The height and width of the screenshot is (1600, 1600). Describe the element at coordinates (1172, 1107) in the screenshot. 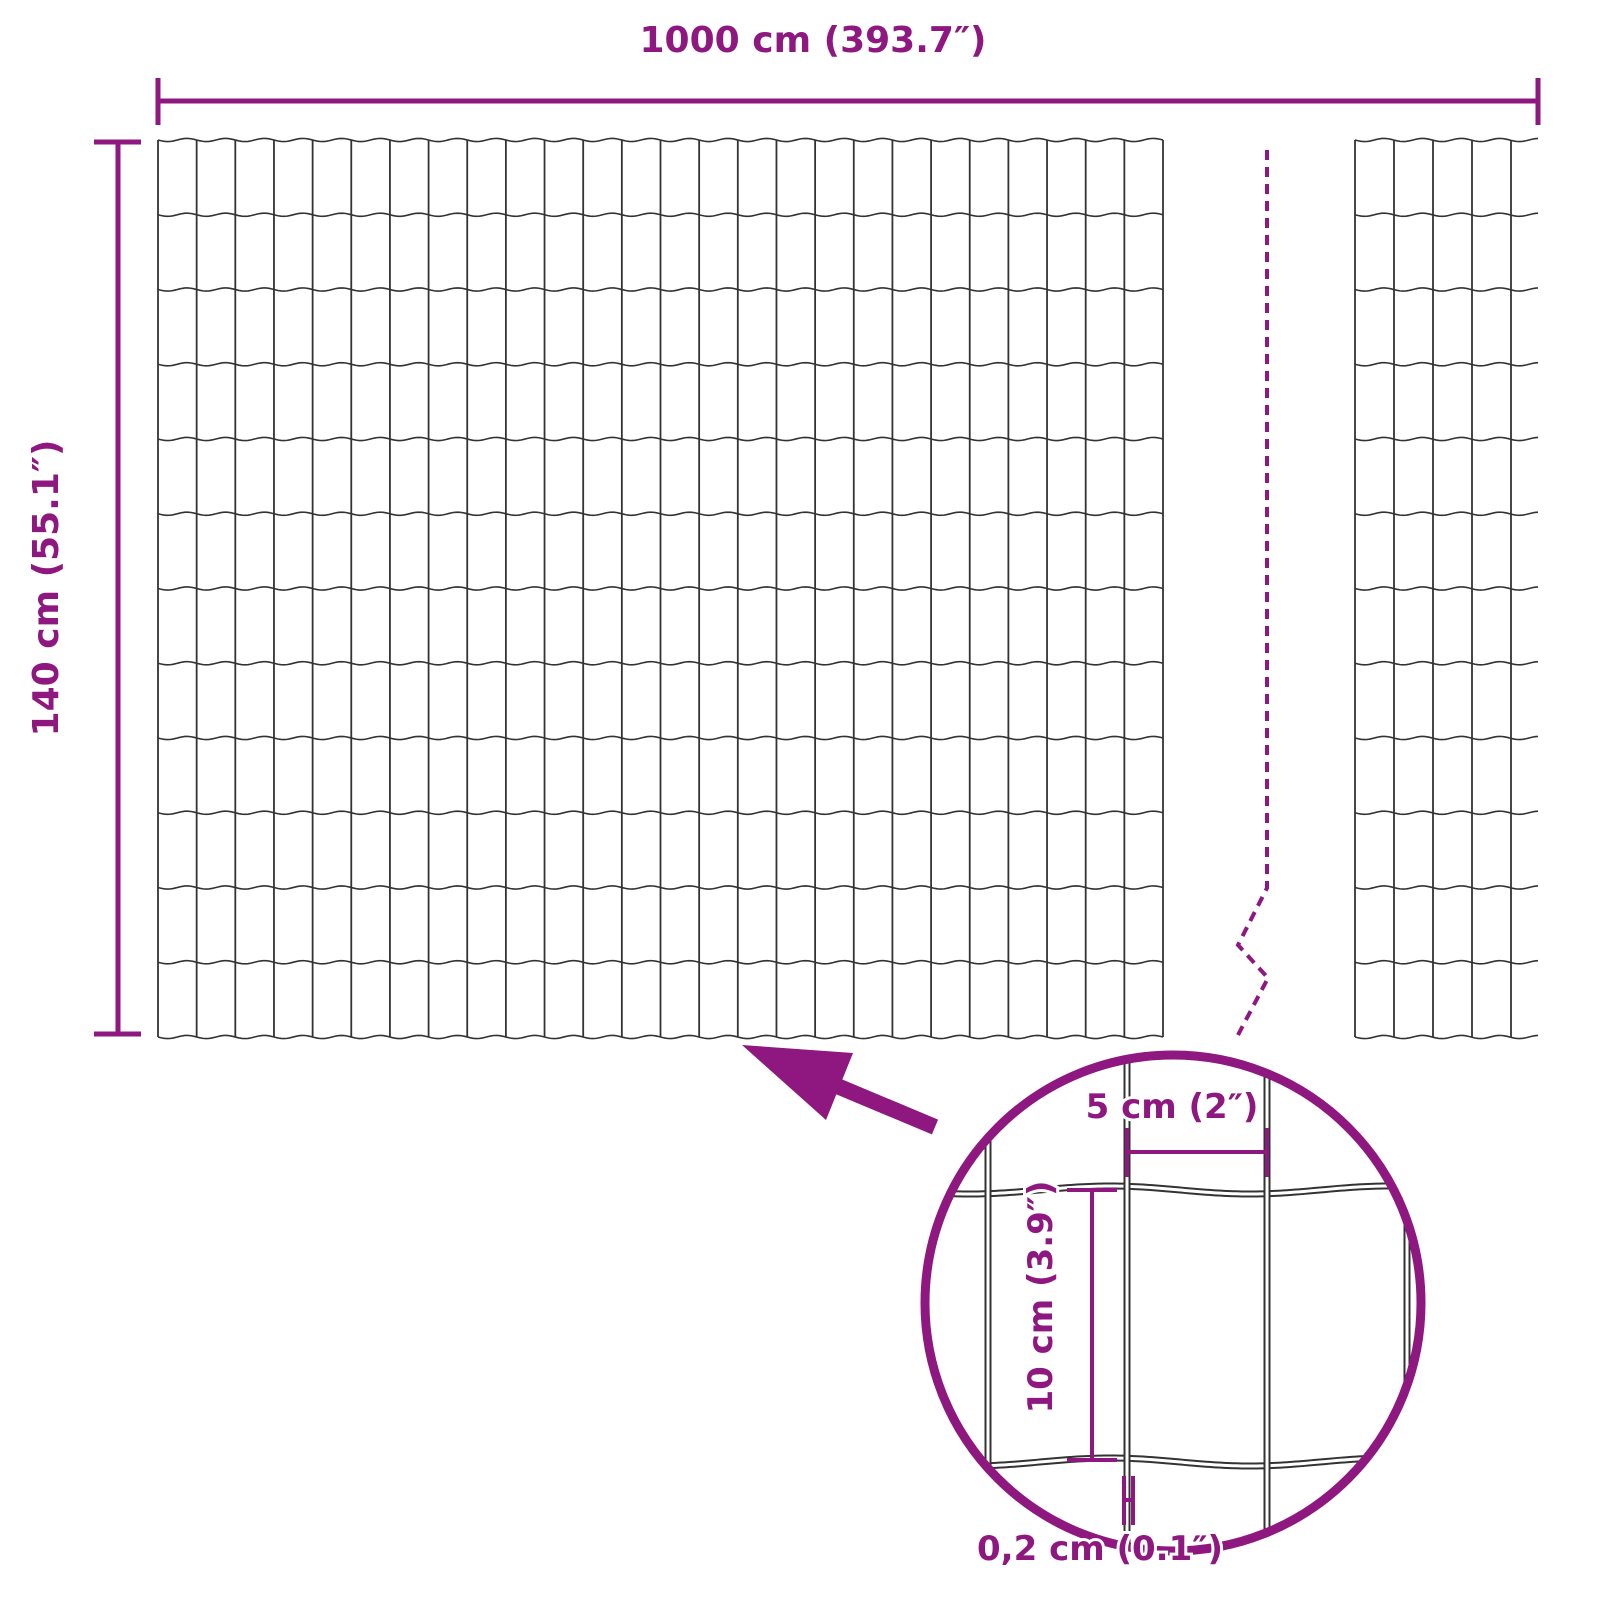

I see `mesh-width-label: 5 cm (2″)` at that location.